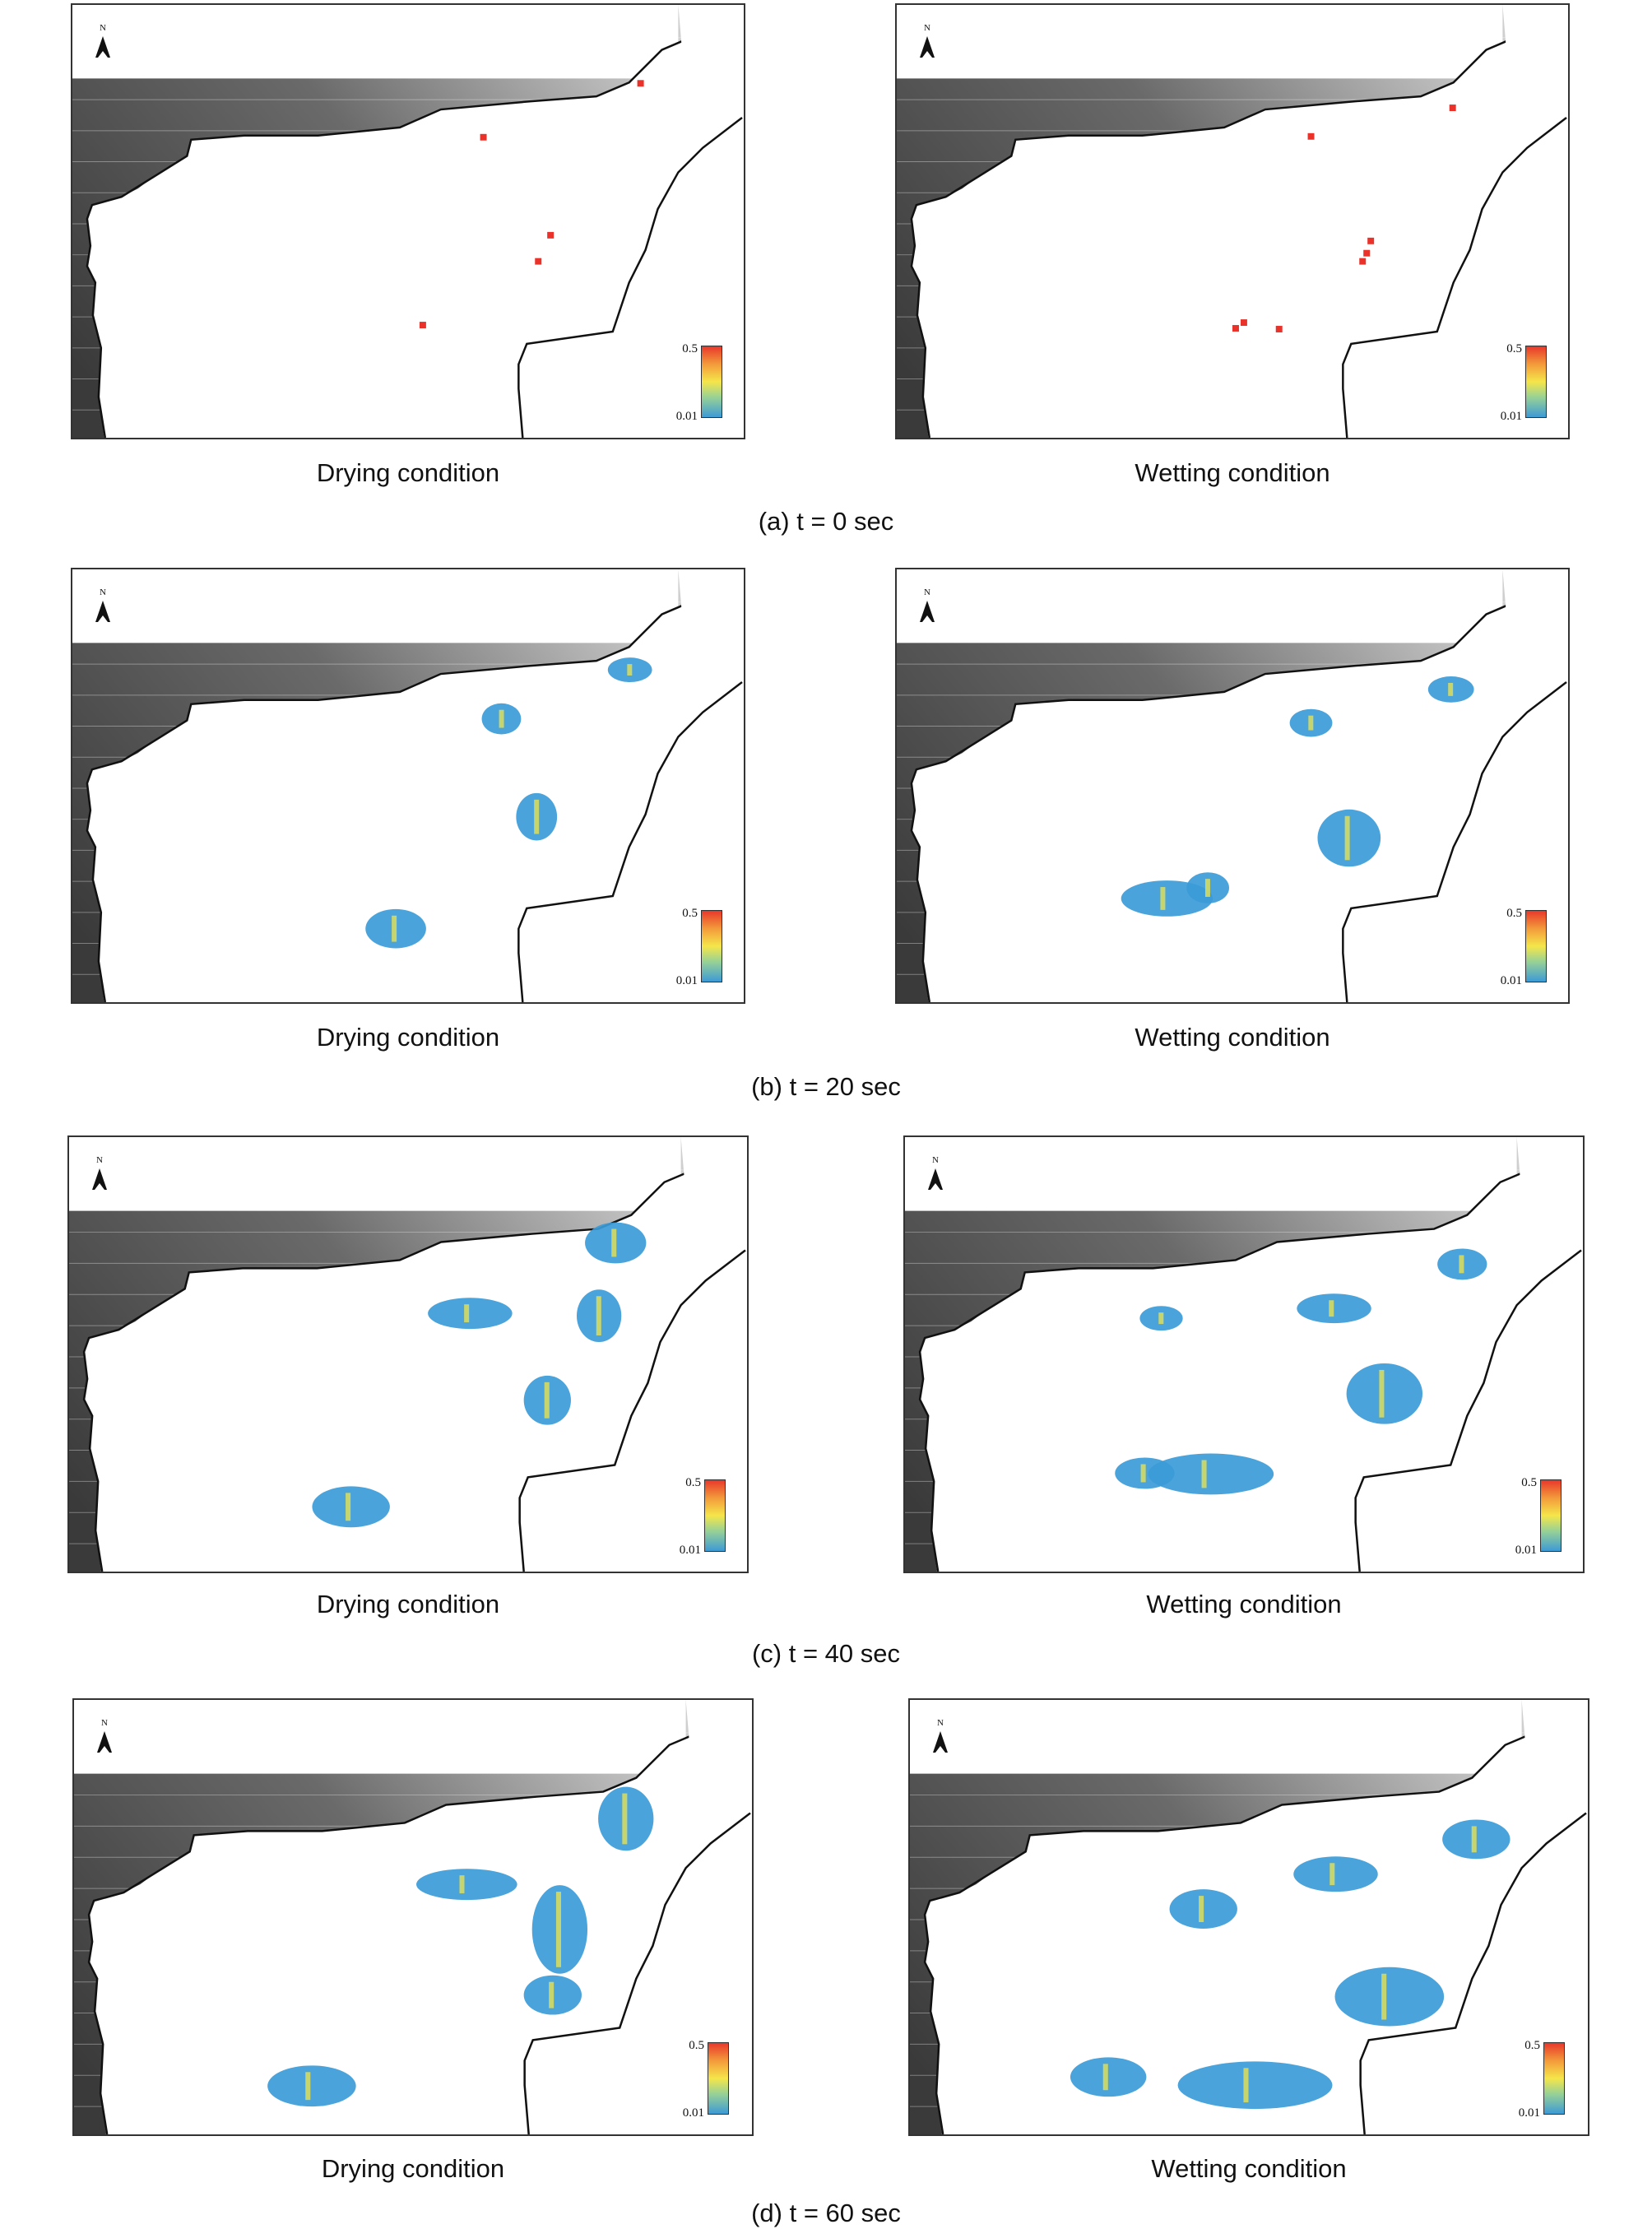 Image resolution: width=1652 pixels, height=2229 pixels. I want to click on map-panel-c-wetting: N 0.5 0.01, so click(1244, 1354).